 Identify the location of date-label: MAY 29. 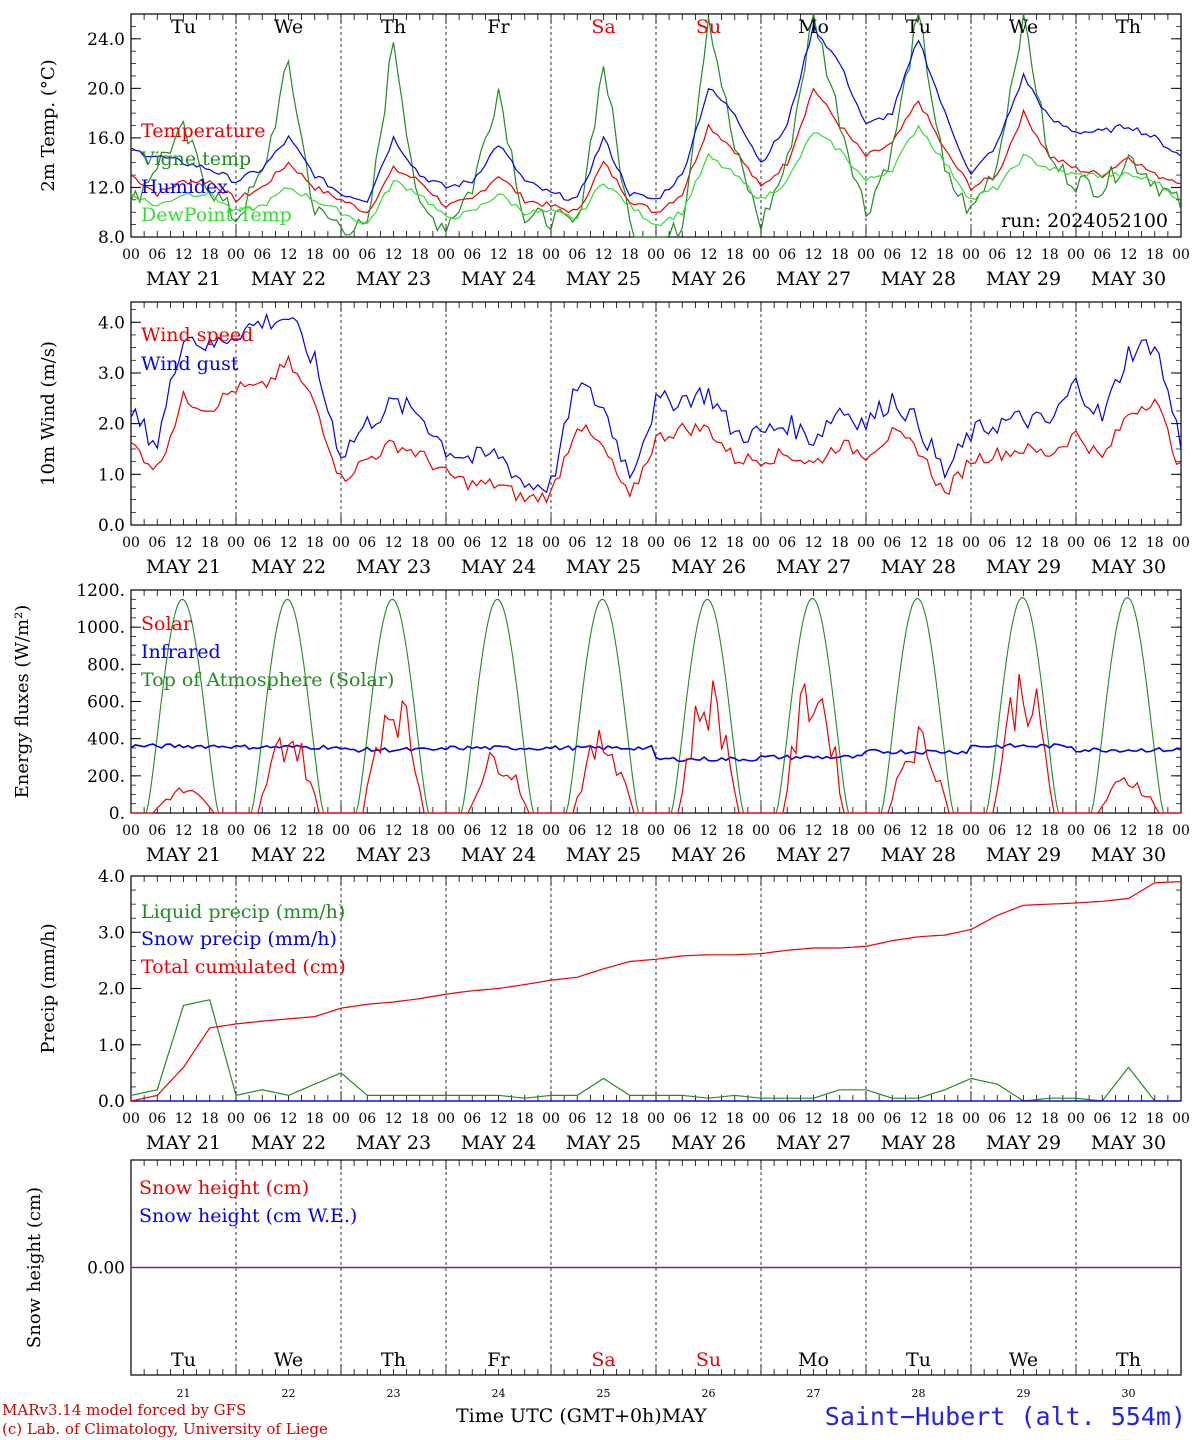
(1023, 1143).